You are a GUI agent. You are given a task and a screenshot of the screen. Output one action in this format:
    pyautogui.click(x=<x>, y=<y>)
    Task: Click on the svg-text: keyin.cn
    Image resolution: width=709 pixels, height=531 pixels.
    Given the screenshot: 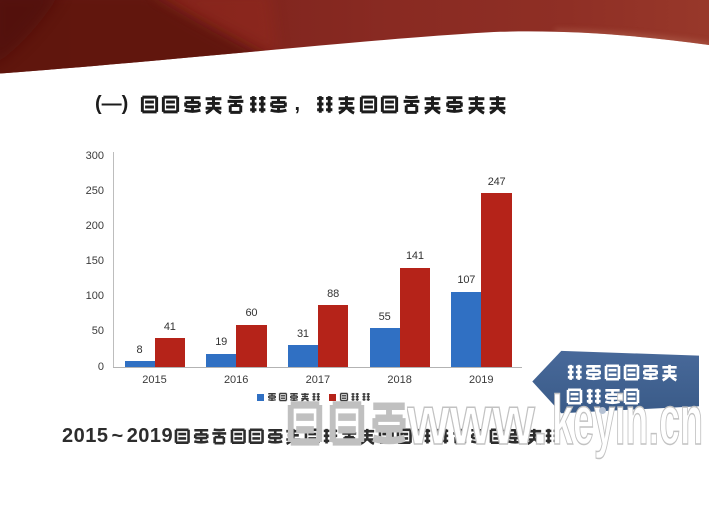 What is the action you would take?
    pyautogui.click(x=627, y=421)
    